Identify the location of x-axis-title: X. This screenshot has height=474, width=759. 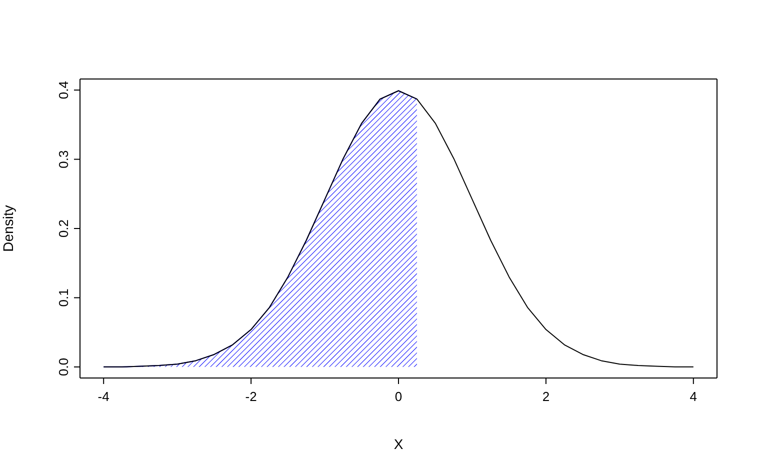
(399, 444).